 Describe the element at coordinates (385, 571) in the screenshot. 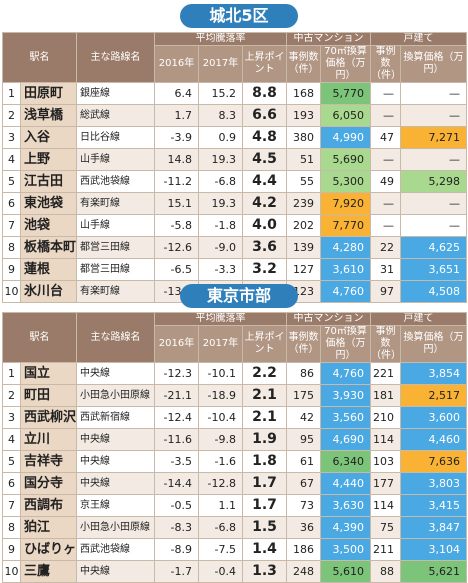

I see `house-cases-cell: 88` at that location.